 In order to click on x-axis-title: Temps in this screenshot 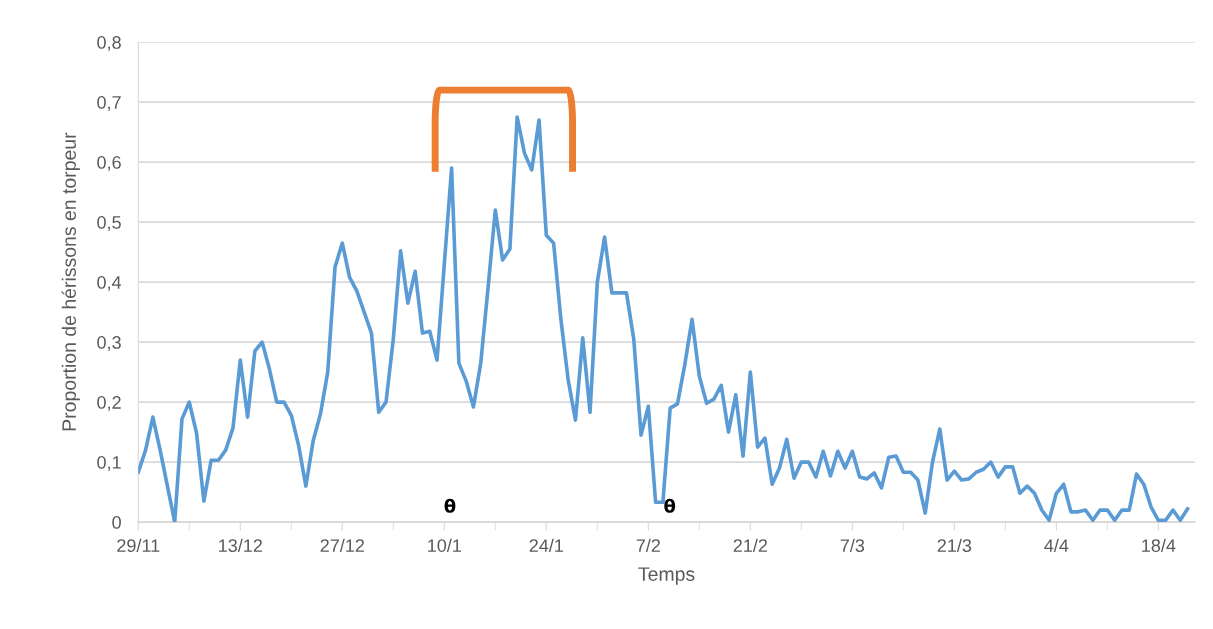, I will do `click(666, 576)`.